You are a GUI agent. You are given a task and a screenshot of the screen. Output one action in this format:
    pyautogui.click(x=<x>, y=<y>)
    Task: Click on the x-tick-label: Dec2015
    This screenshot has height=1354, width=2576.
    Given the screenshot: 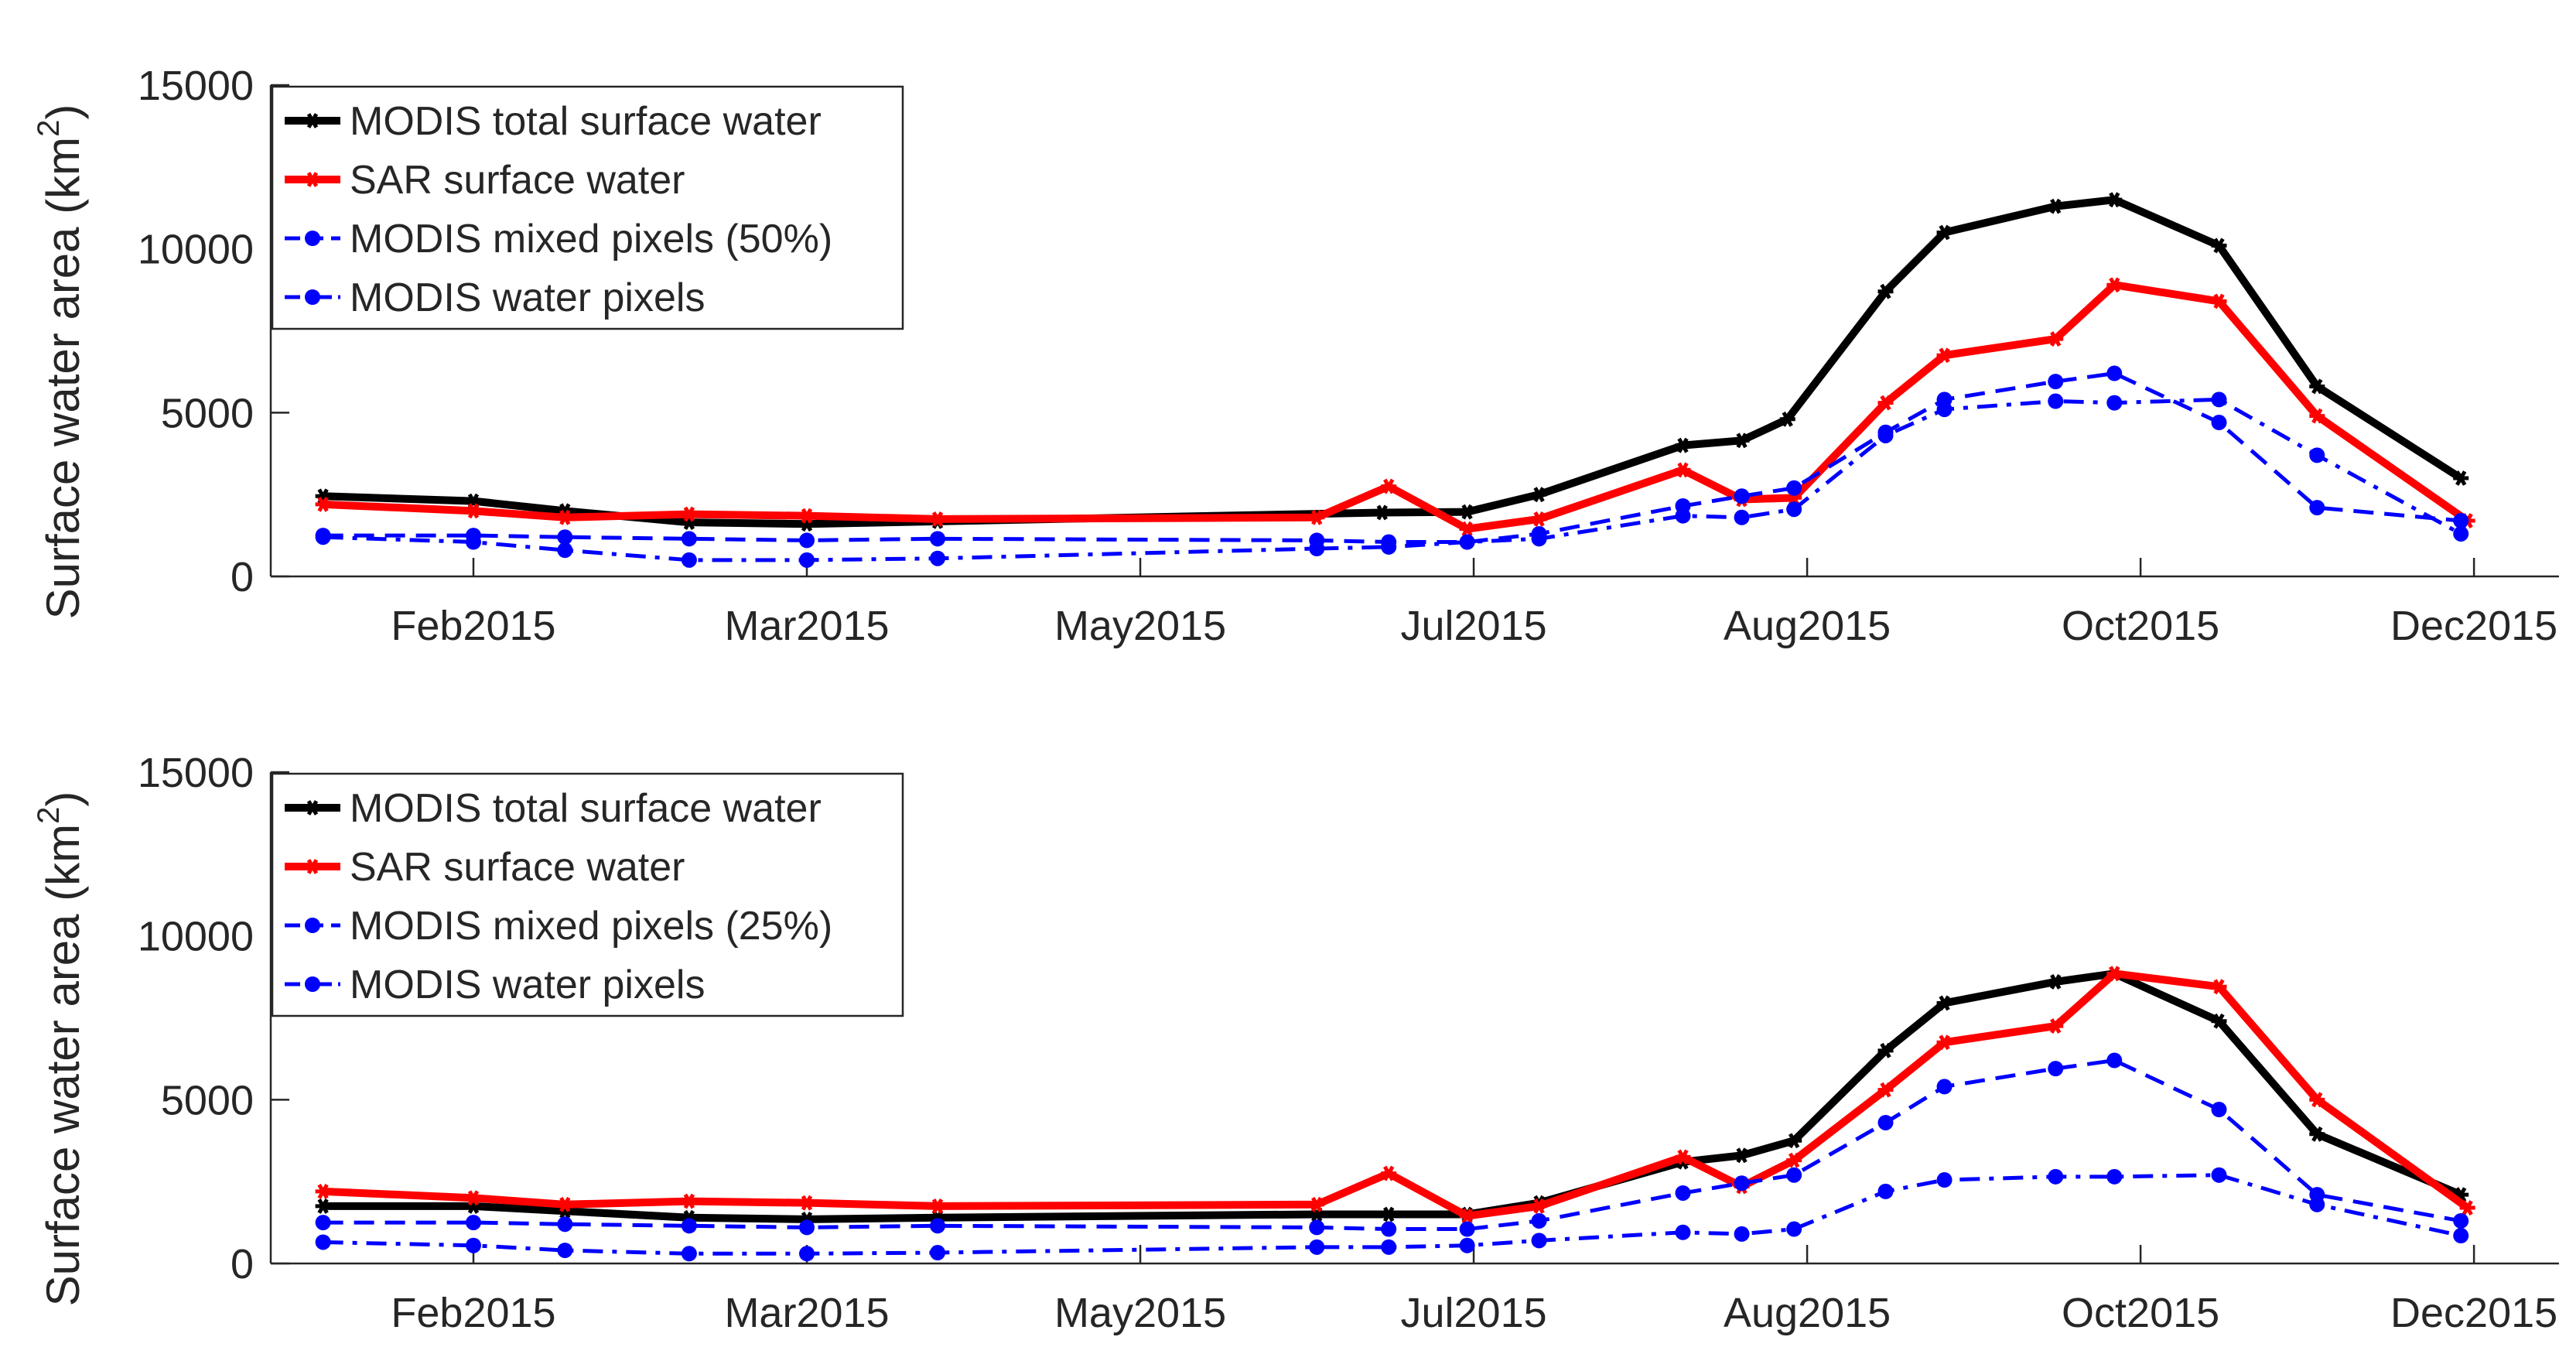 What is the action you would take?
    pyautogui.click(x=2473, y=626)
    